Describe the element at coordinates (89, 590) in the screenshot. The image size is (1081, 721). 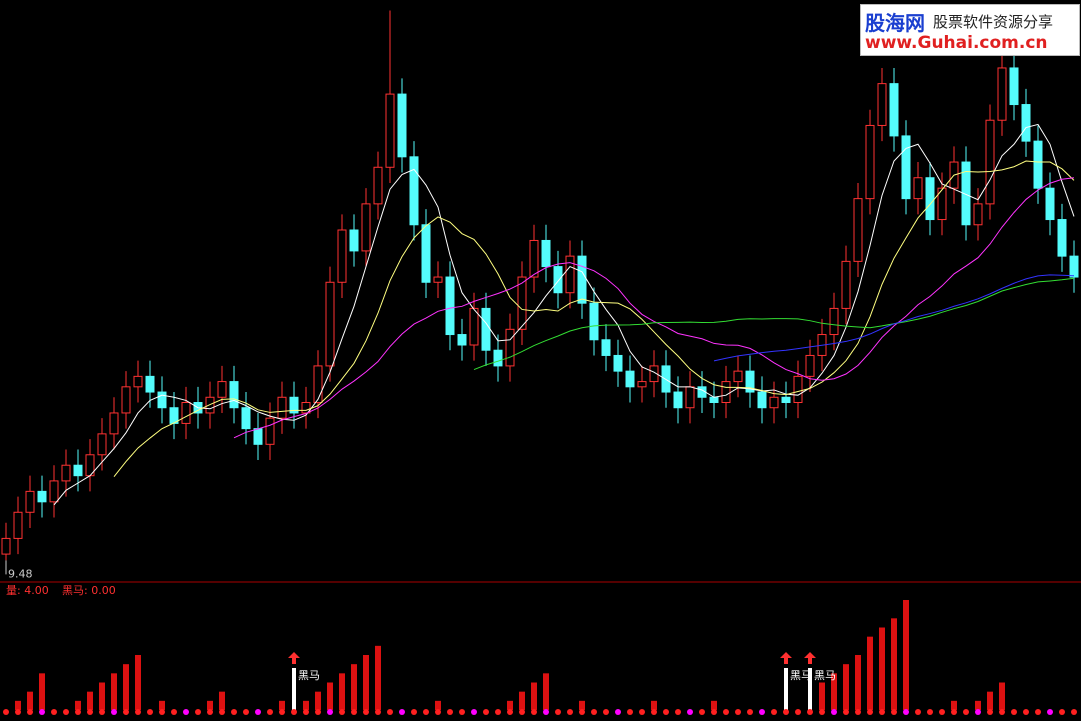
I see `indicator-legend: 黑马: 0.00` at that location.